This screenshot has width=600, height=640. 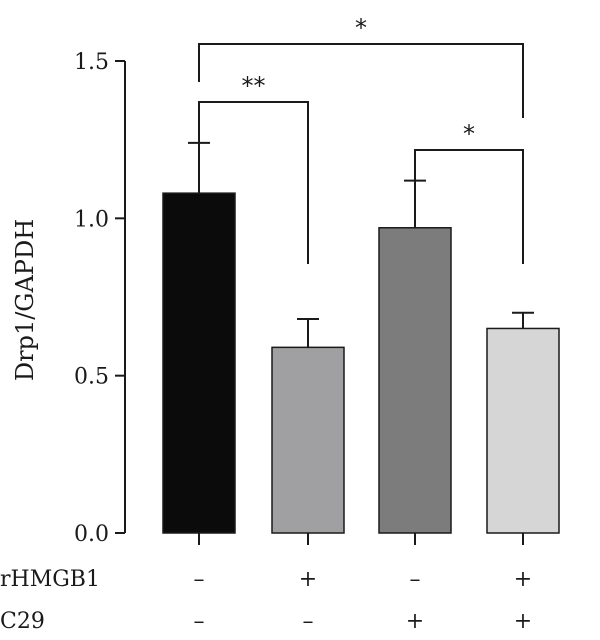 What do you see at coordinates (25, 300) in the screenshot?
I see `y-axis-label: Drp1/GAPDH` at bounding box center [25, 300].